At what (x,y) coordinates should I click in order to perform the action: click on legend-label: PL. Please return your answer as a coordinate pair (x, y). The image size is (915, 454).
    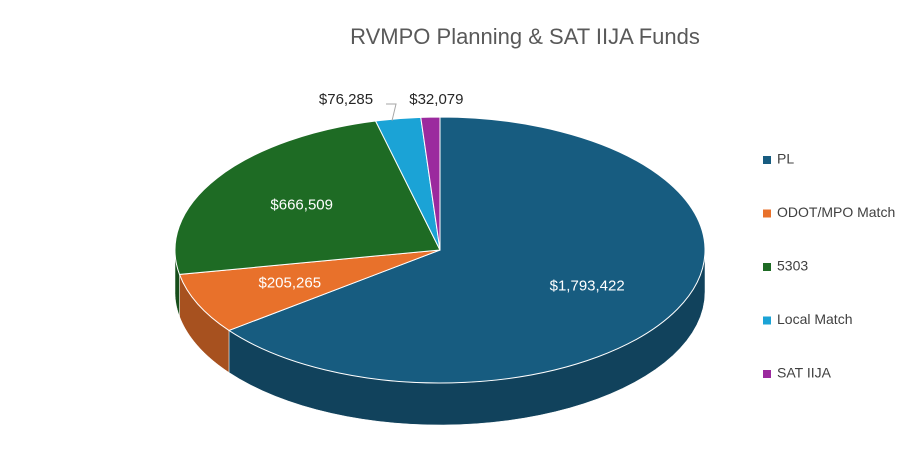
    Looking at the image, I should click on (785, 159).